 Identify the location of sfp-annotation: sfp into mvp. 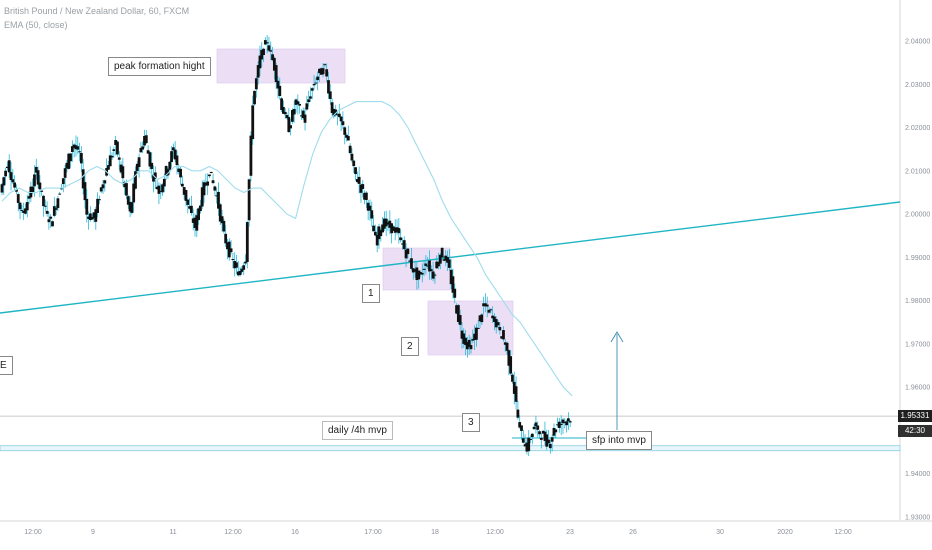
(619, 440).